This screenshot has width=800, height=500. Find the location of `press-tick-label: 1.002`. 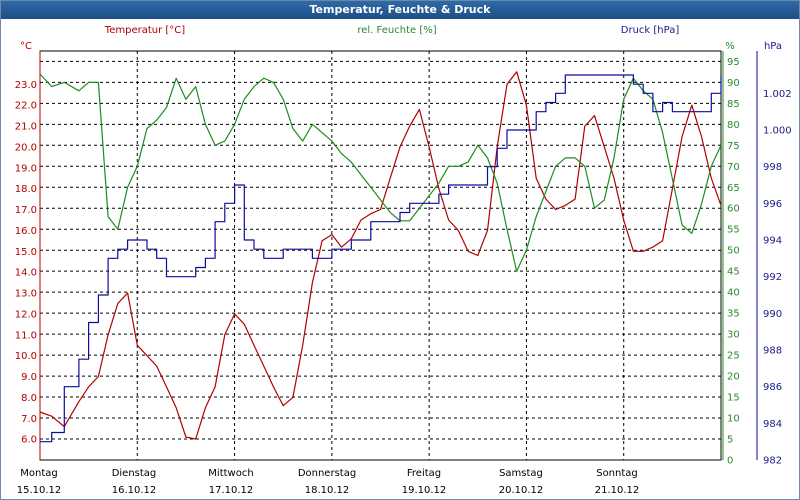

press-tick-label: 1.002 is located at coordinates (777, 94).